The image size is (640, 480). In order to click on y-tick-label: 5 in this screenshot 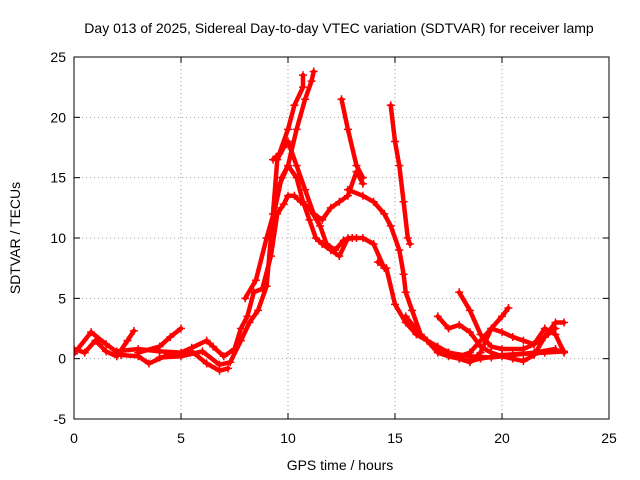, I will do `click(62, 298)`.